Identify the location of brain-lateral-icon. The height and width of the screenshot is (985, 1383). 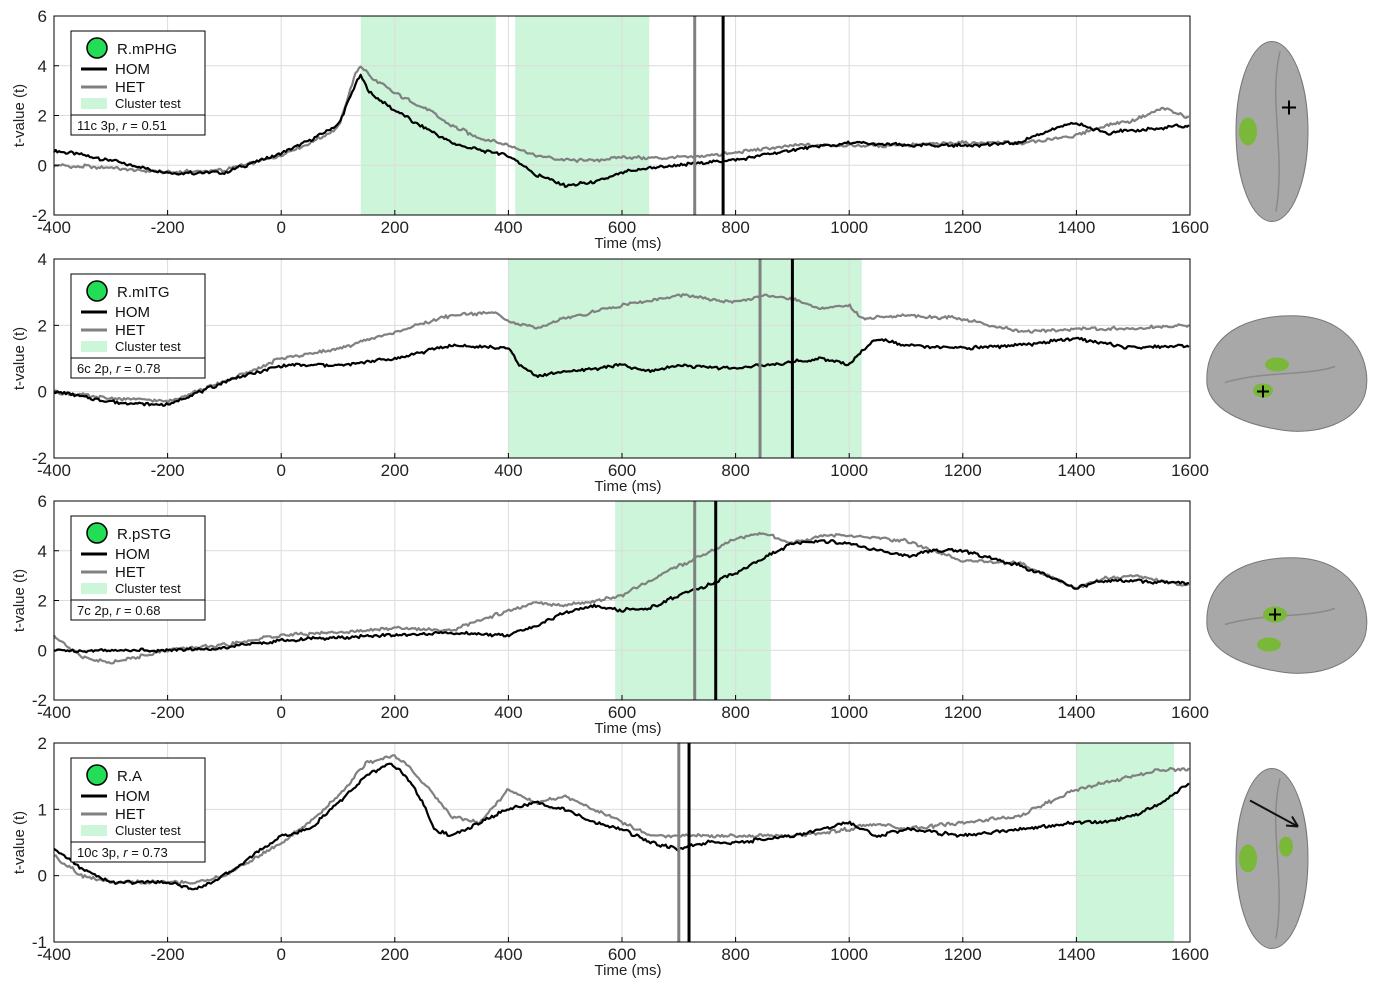
(1287, 373).